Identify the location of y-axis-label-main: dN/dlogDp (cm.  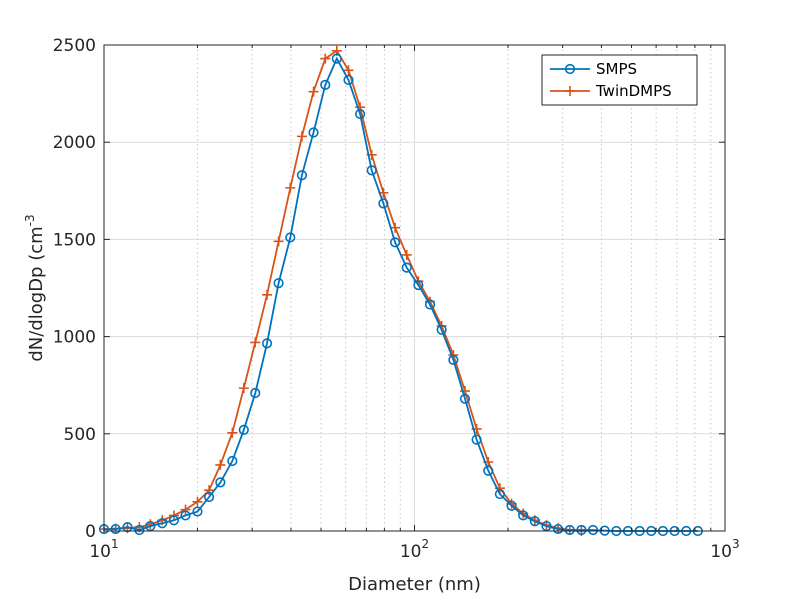
(36, 293).